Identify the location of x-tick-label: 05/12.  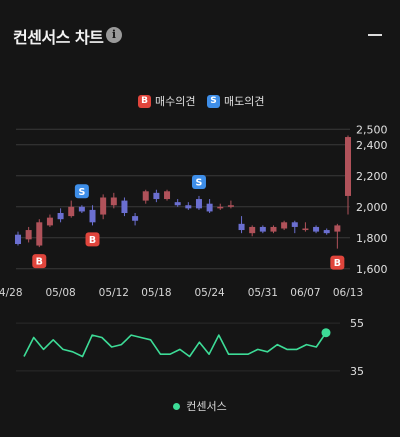
(114, 293).